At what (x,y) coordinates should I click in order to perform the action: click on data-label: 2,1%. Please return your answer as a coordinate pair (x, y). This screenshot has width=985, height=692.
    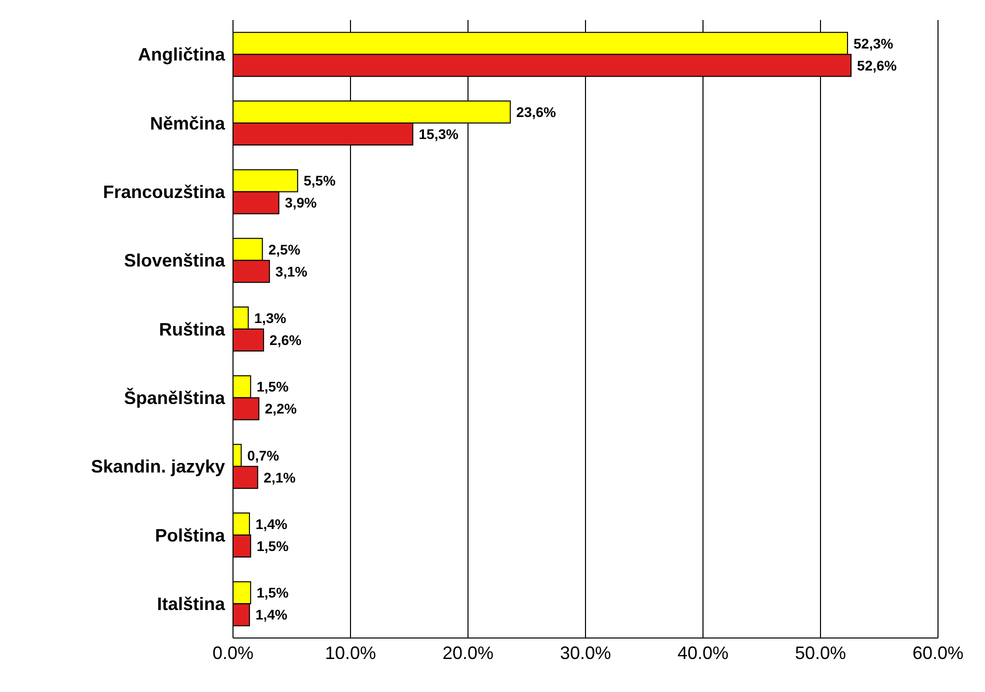
    Looking at the image, I should click on (280, 477).